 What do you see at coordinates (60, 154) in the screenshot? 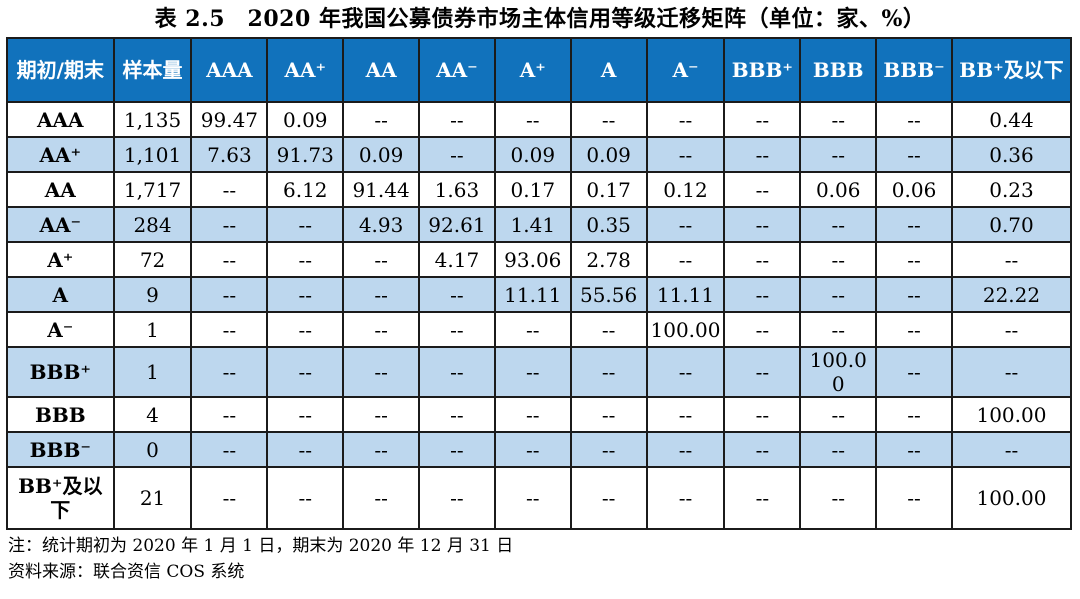
I see `row-label-cell: AA⁺` at bounding box center [60, 154].